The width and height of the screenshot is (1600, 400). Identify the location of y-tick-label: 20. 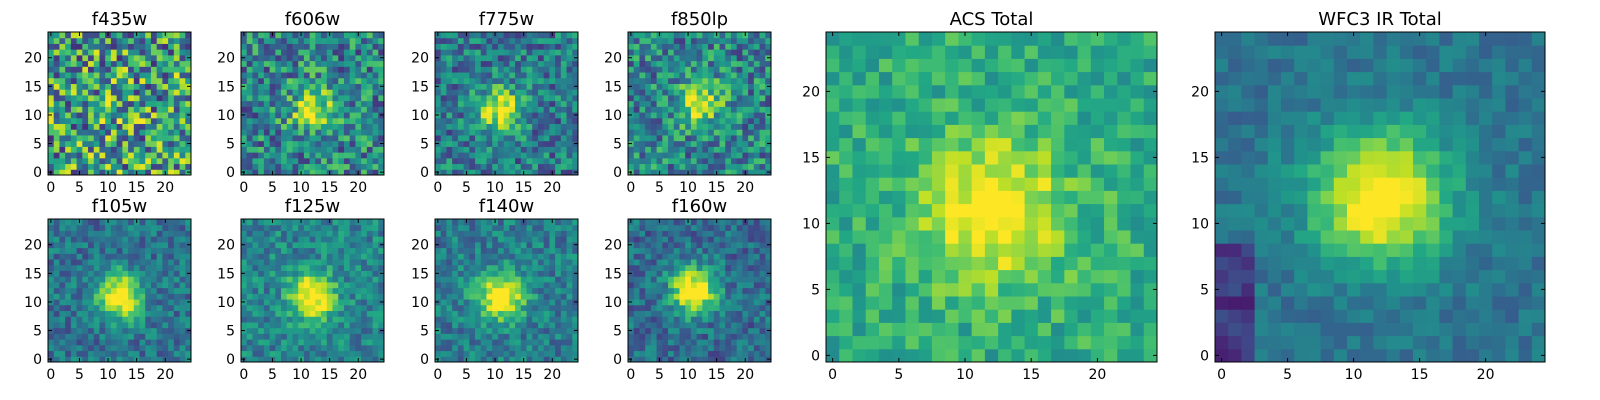
(613, 59).